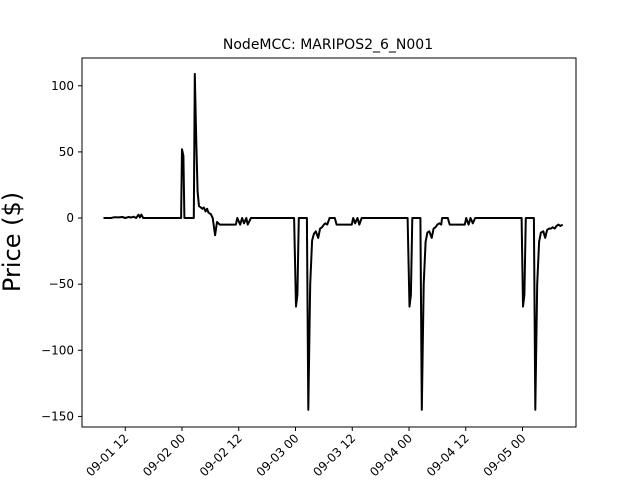 The image size is (640, 480). Describe the element at coordinates (164, 455) in the screenshot. I see `x-tick-label: 09-02 00` at that location.